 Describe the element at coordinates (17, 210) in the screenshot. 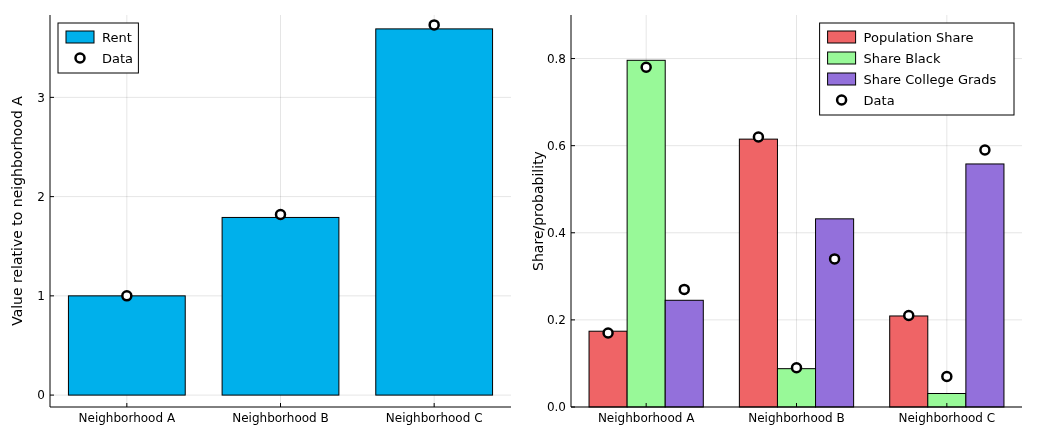

I see `y-axis-title: Value relative to neighborhood A` at that location.